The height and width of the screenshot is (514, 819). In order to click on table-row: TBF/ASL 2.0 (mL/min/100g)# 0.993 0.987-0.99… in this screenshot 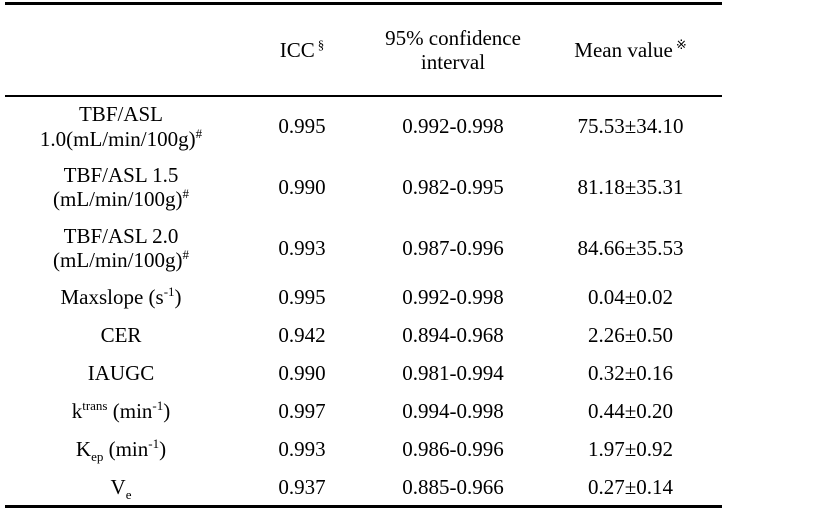, I will do `click(363, 248)`.